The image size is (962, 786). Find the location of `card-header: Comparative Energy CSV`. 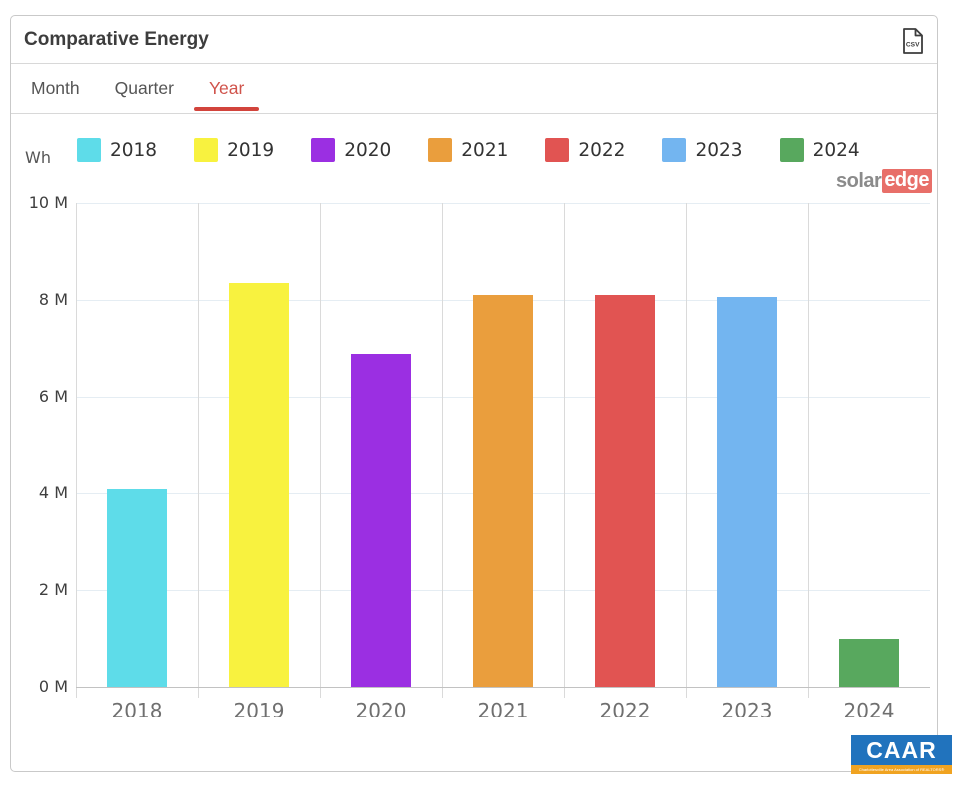

card-header: Comparative Energy CSV is located at coordinates (474, 40).